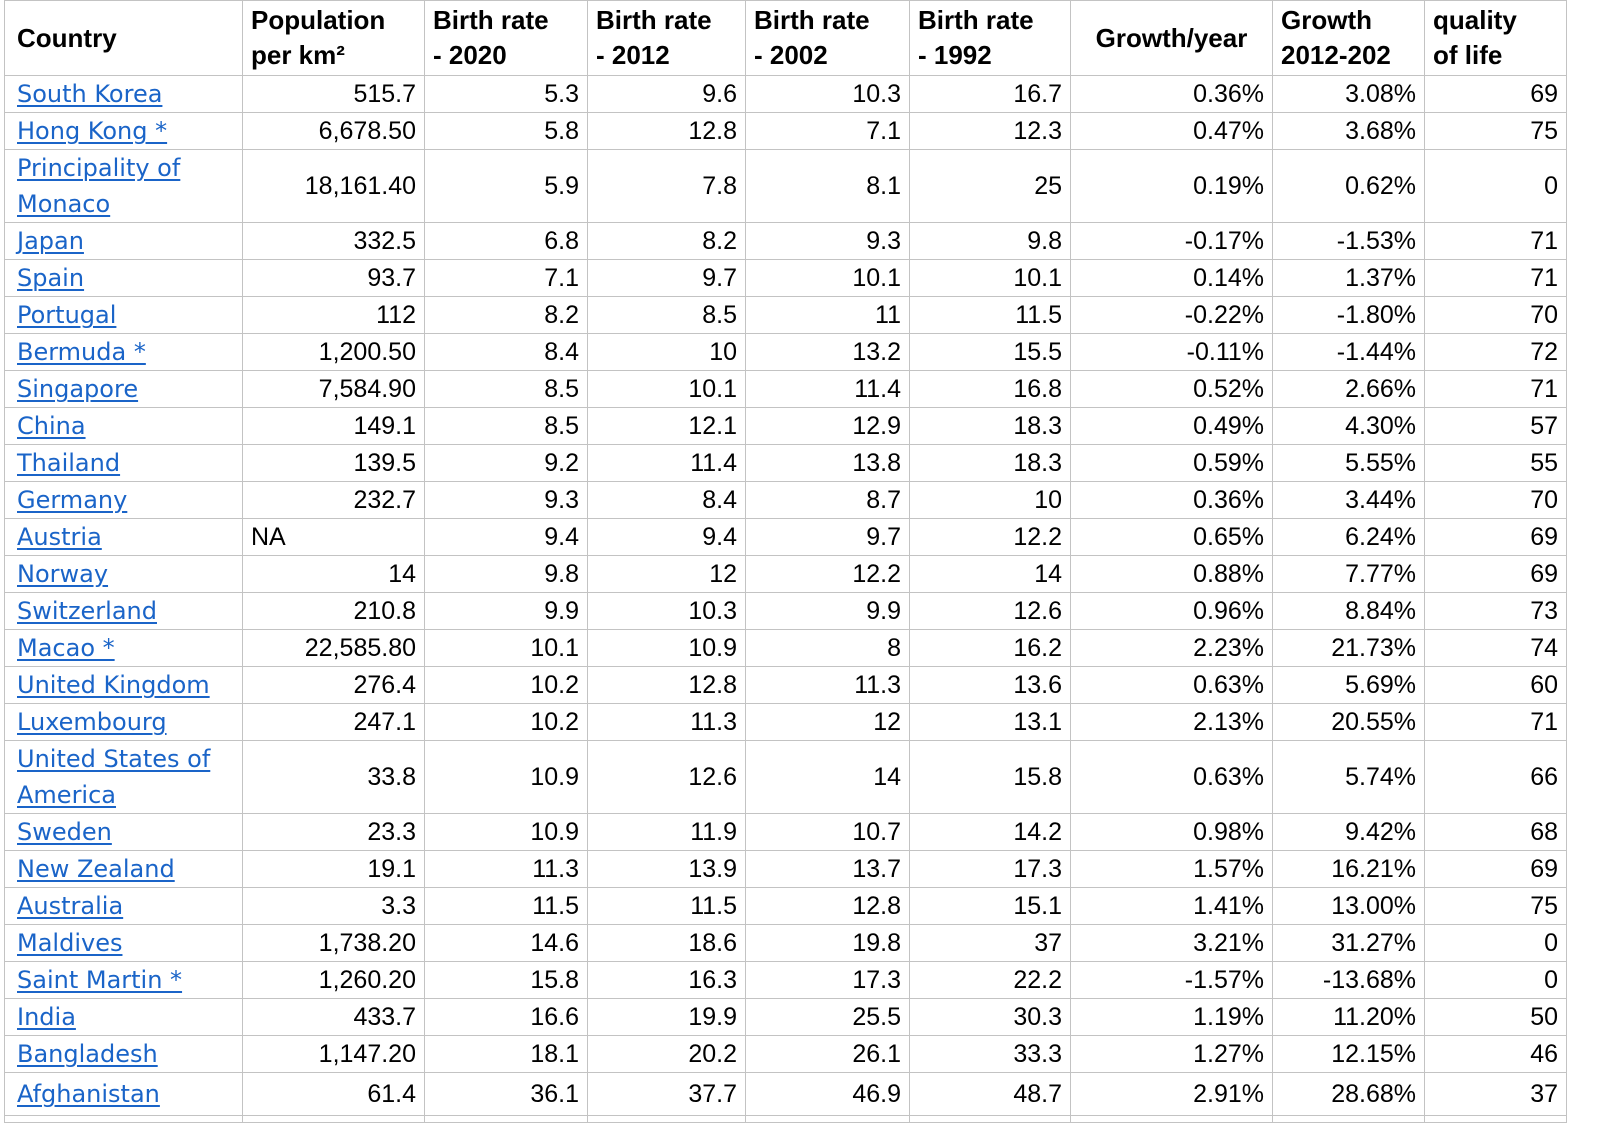 This screenshot has width=1610, height=1123. I want to click on cell-birth-2012: 8.5, so click(666, 315).